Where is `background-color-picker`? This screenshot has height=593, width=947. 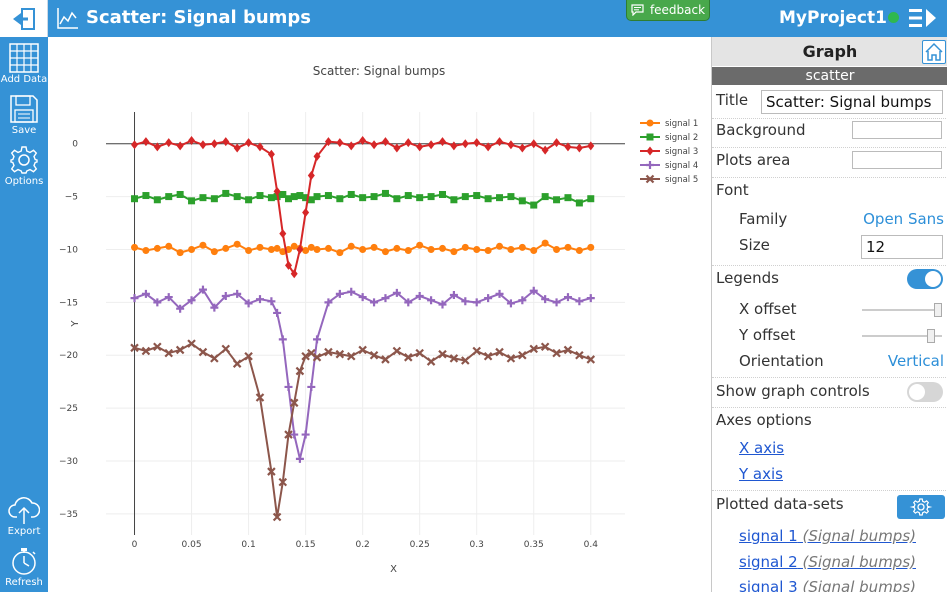 background-color-picker is located at coordinates (897, 130).